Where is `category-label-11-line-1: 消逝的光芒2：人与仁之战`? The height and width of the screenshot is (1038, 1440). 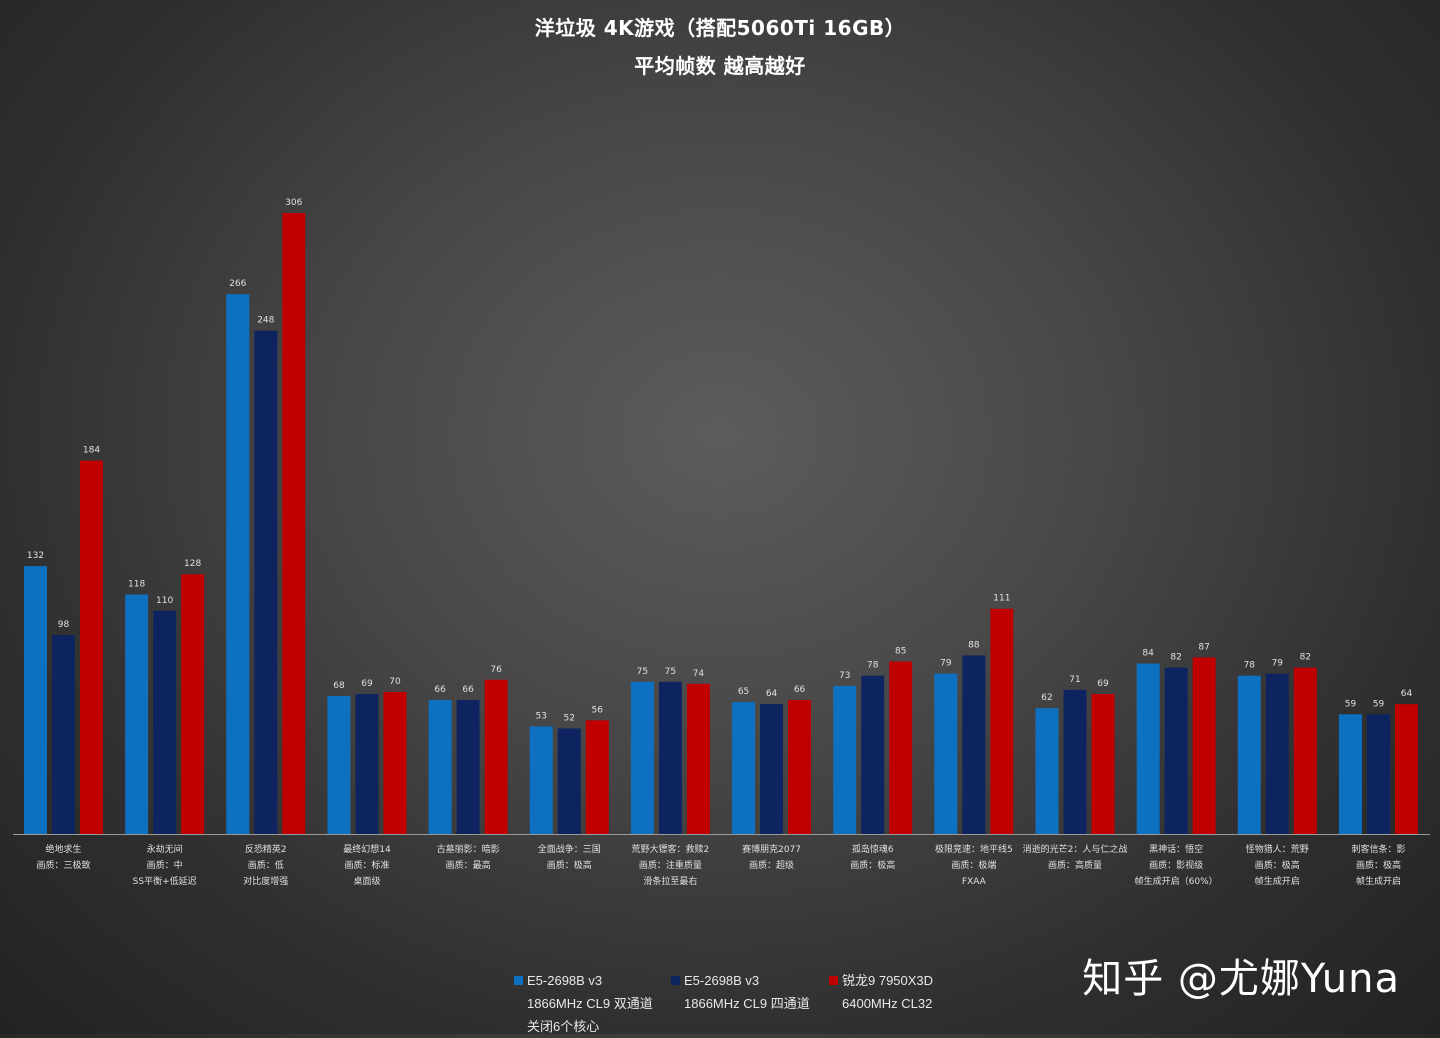
category-label-11-line-1: 消逝的光芒2：人与仁之战 is located at coordinates (1075, 849).